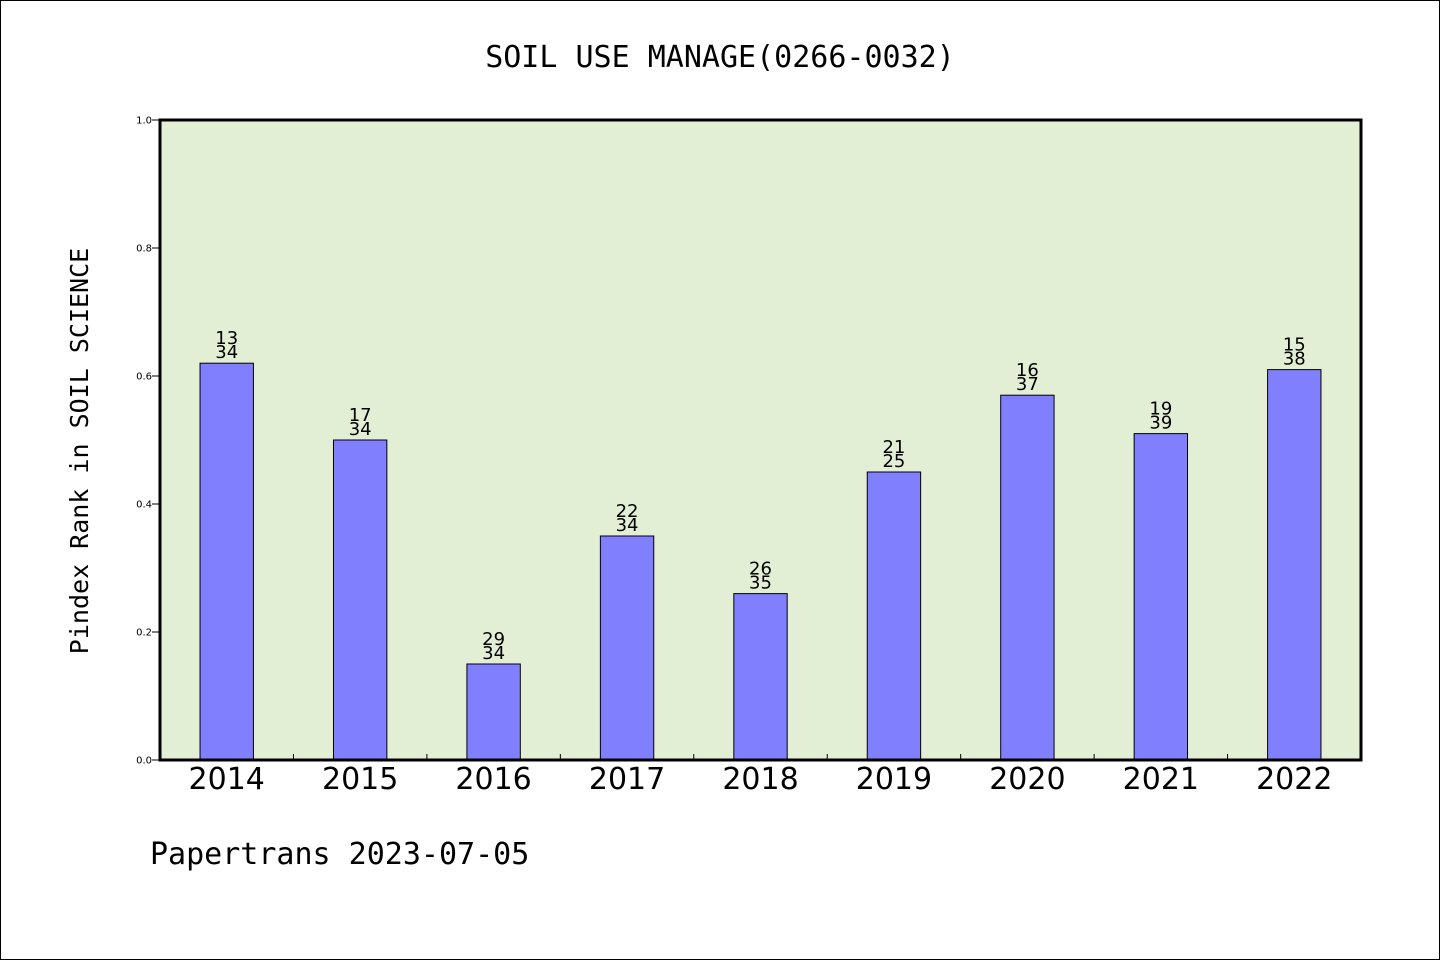  I want to click on chart-title: SOIL USE MANAGE(0266-0032), so click(720, 57).